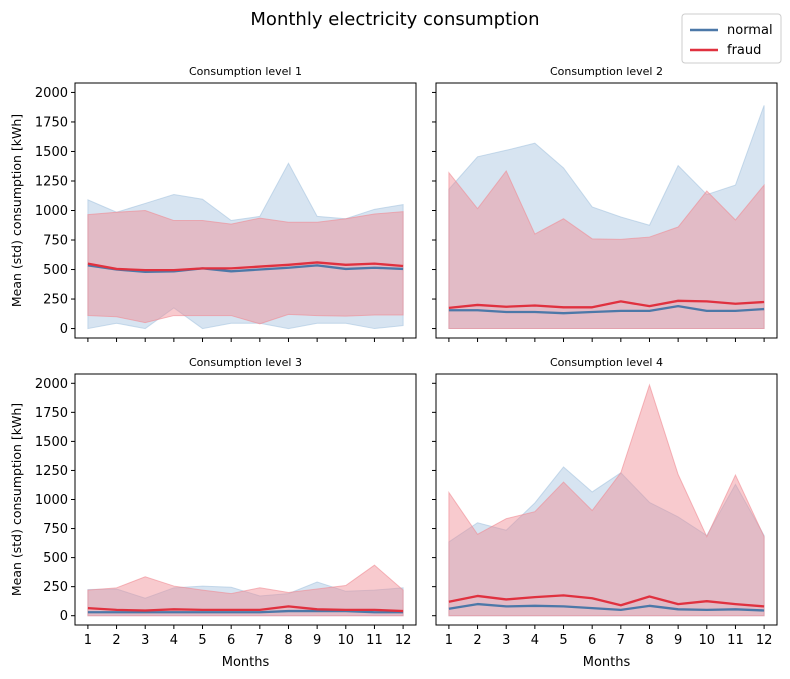  Describe the element at coordinates (245, 71) in the screenshot. I see `subplot-title: Consumption level 1` at that location.